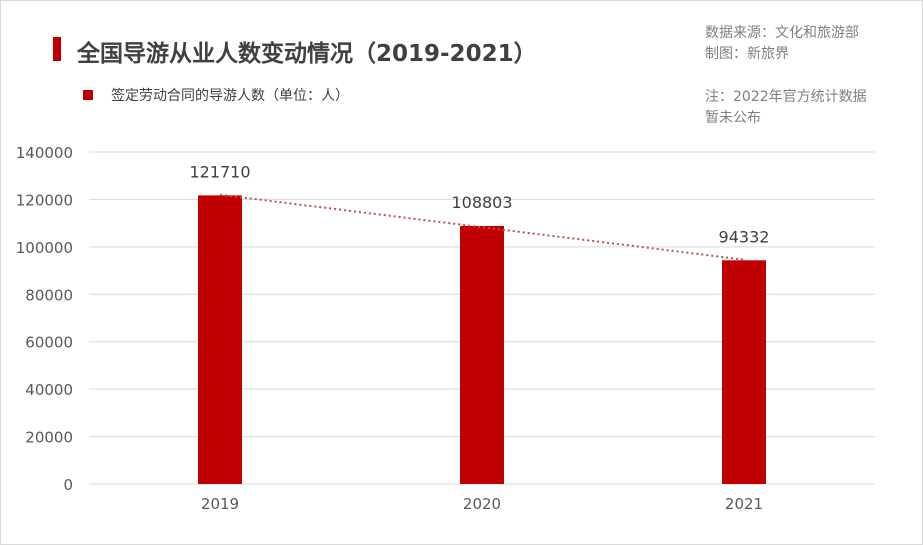 The width and height of the screenshot is (923, 545). I want to click on y-tick-label: 140000, so click(44, 153).